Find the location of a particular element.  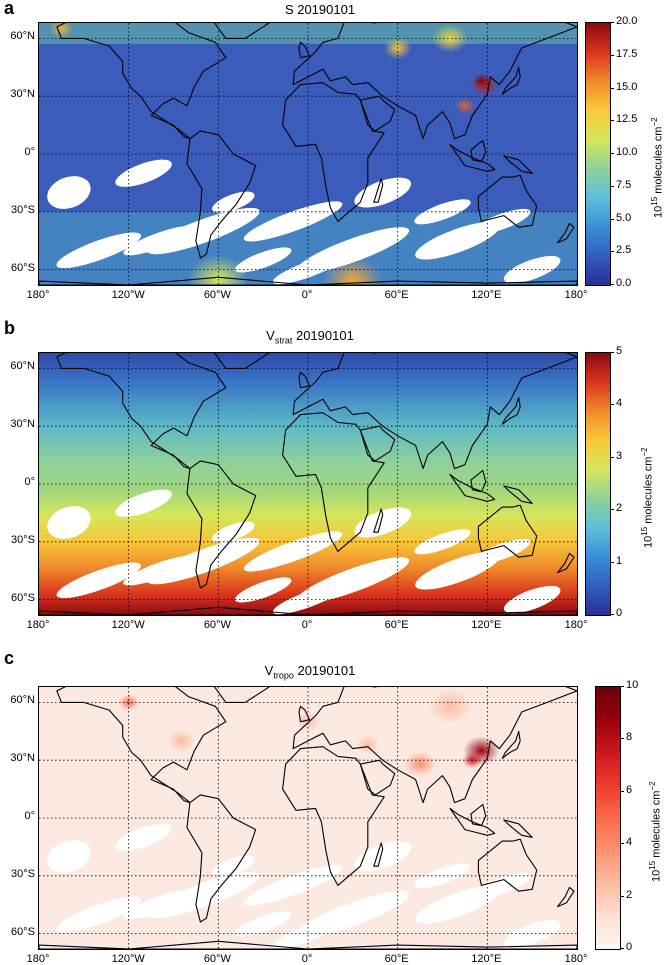

colorbar-tick-label: 7.5 is located at coordinates (624, 184).